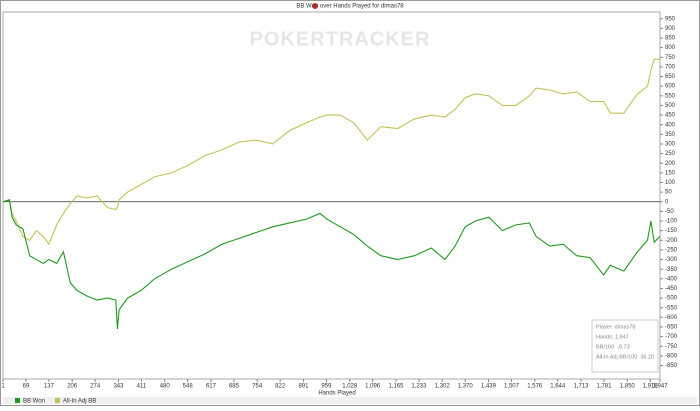 The image size is (700, 411). What do you see at coordinates (72, 387) in the screenshot?
I see `x-tick-label: 206` at bounding box center [72, 387].